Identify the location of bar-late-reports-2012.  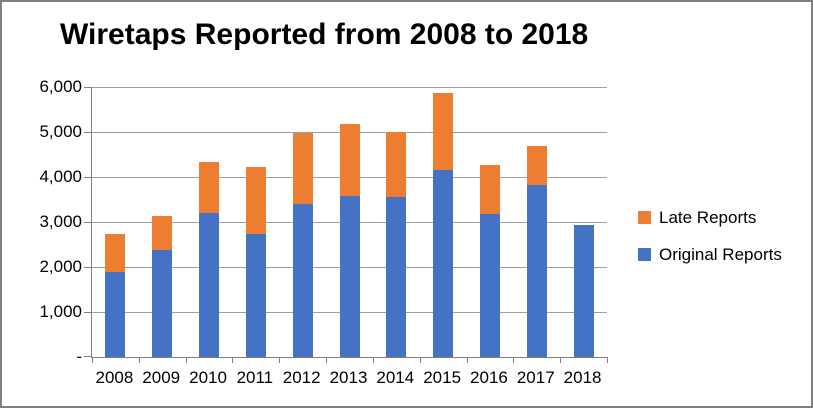
(302, 168).